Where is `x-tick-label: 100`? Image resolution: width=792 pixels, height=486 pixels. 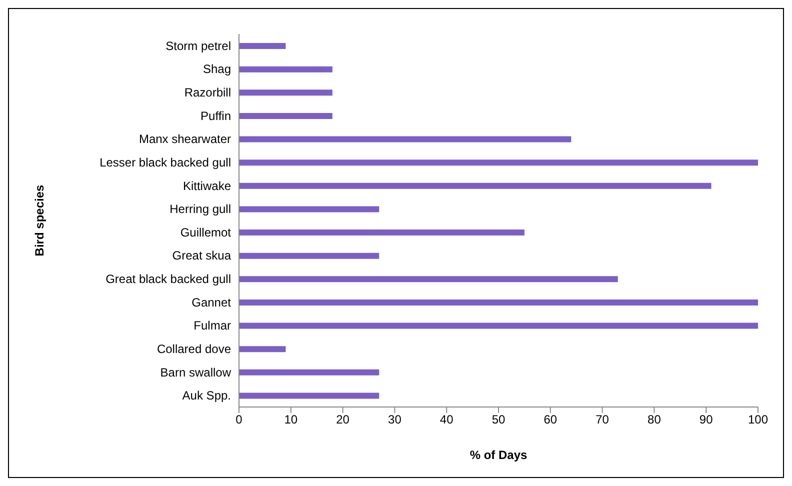 x-tick-label: 100 is located at coordinates (758, 419).